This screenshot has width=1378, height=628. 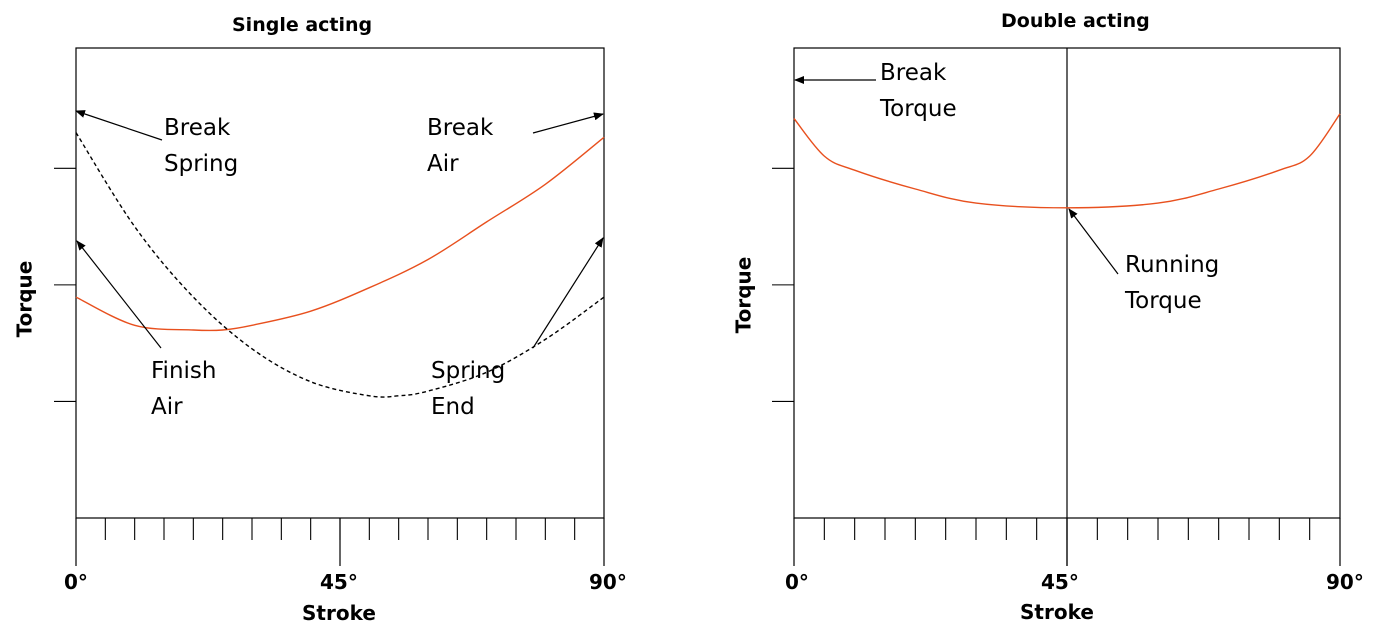 I want to click on arrow-break-spring, so click(x=119, y=125).